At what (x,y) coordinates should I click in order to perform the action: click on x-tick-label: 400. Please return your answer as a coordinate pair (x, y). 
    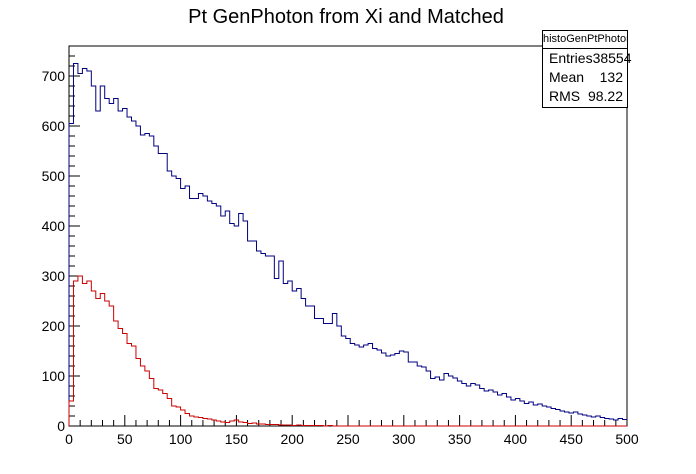
    Looking at the image, I should click on (516, 439).